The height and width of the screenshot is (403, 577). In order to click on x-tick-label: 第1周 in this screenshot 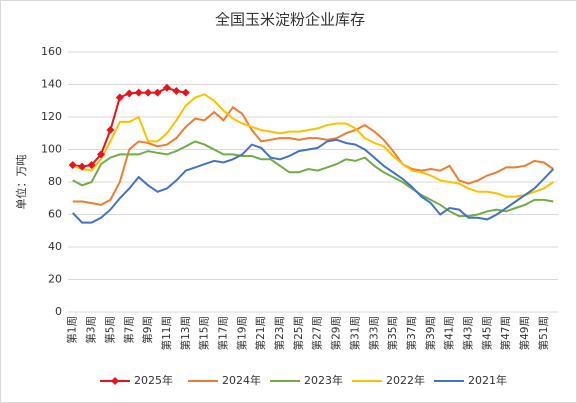, I will do `click(72, 330)`.